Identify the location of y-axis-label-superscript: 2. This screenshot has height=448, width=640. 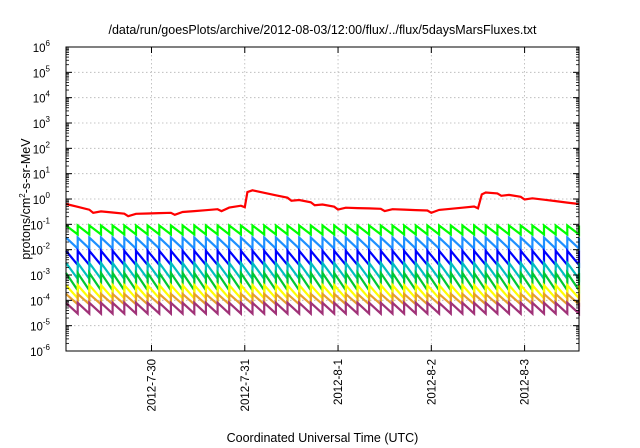
(22, 195).